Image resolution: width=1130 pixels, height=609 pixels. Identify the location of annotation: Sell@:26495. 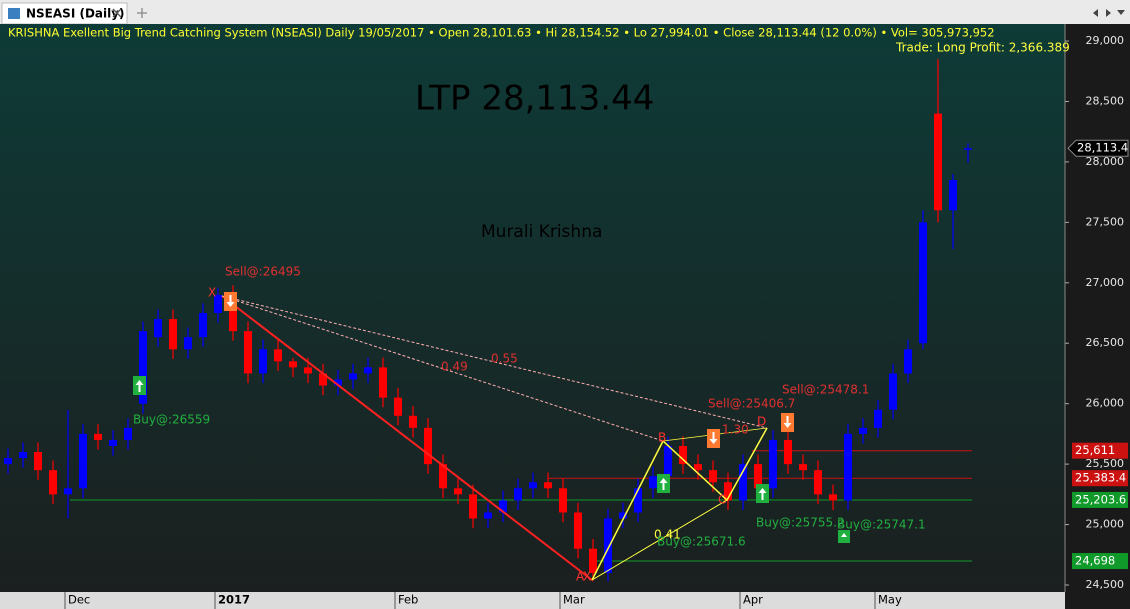
(263, 272).